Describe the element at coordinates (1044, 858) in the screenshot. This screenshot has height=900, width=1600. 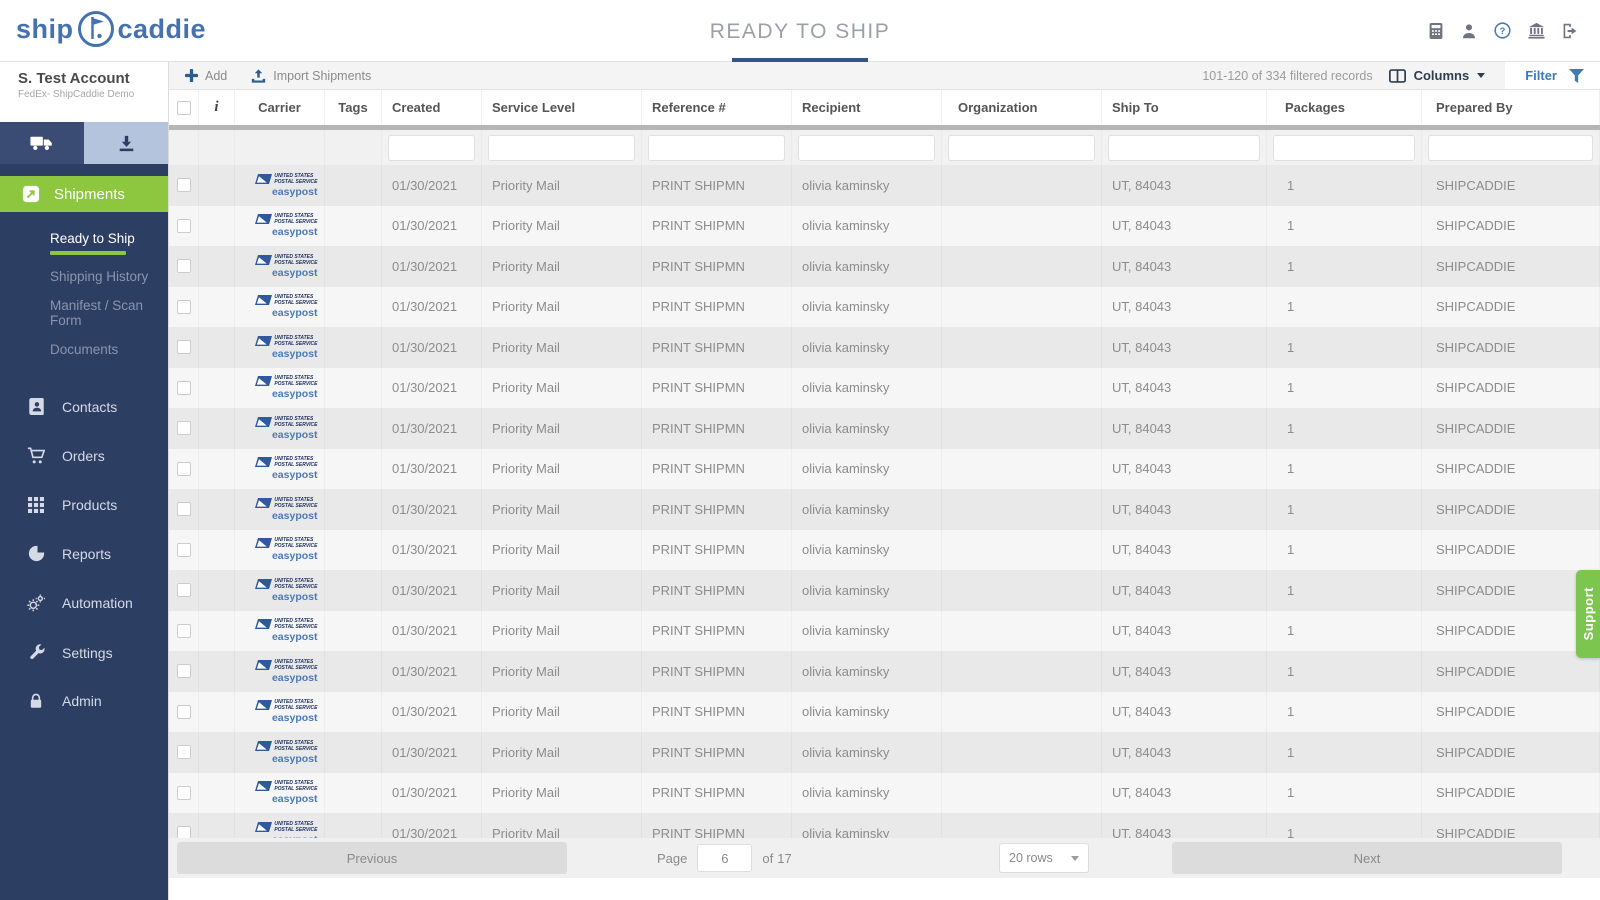
I see `rows-per-page-select: 20 rows` at that location.